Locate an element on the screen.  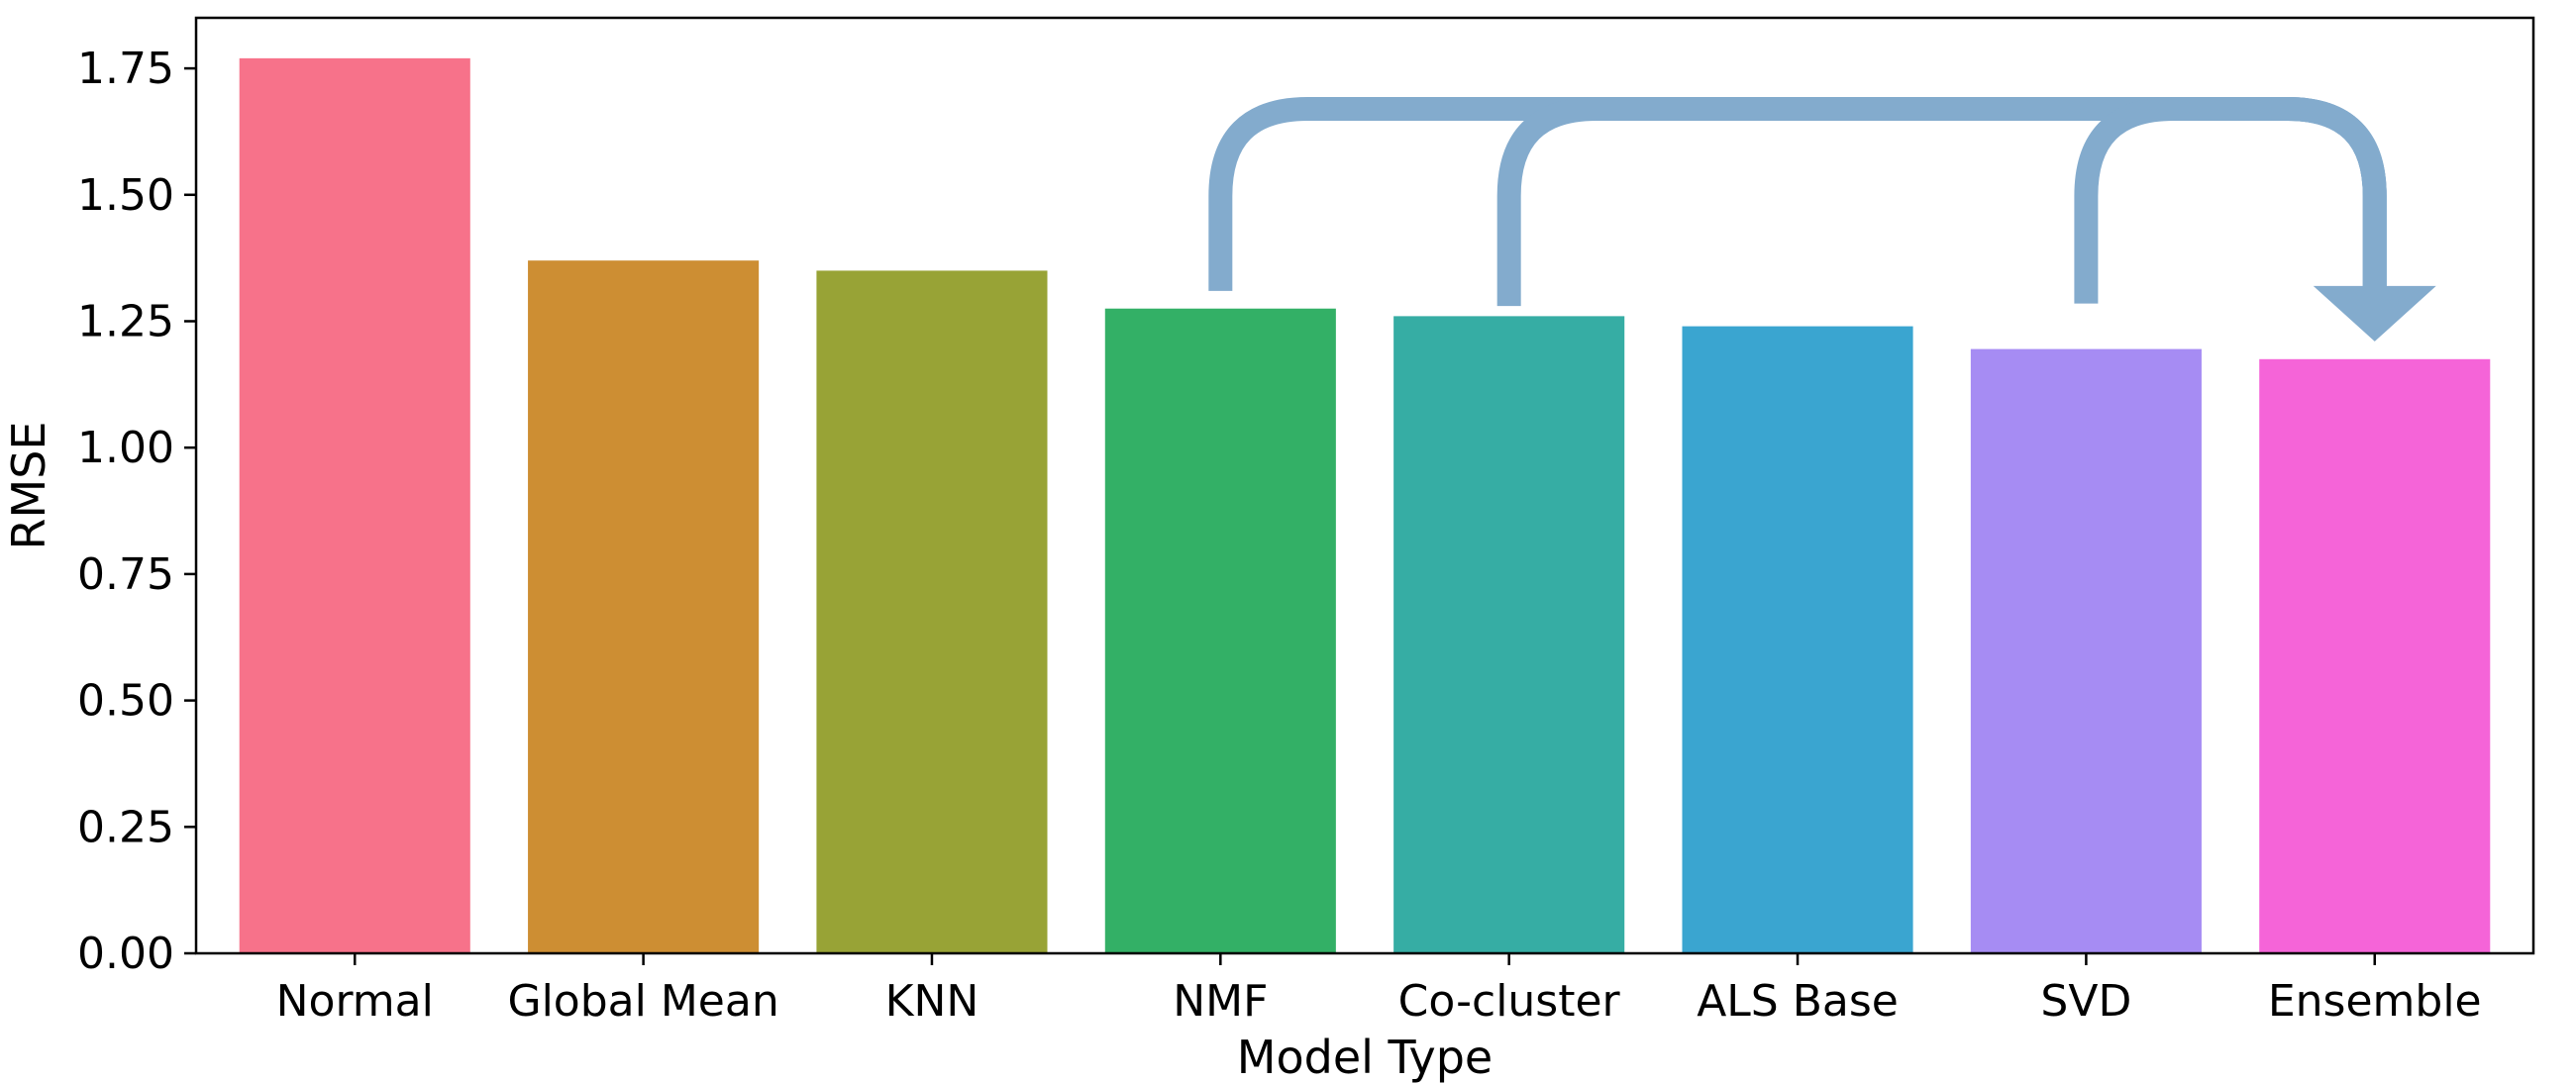
bar-nmf is located at coordinates (1220, 631).